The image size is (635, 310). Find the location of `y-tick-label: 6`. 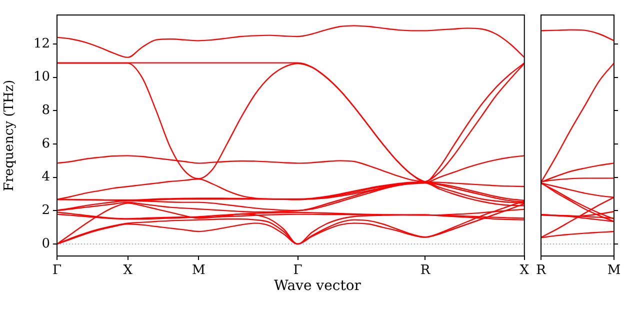

y-tick-label: 6 is located at coordinates (46, 144).